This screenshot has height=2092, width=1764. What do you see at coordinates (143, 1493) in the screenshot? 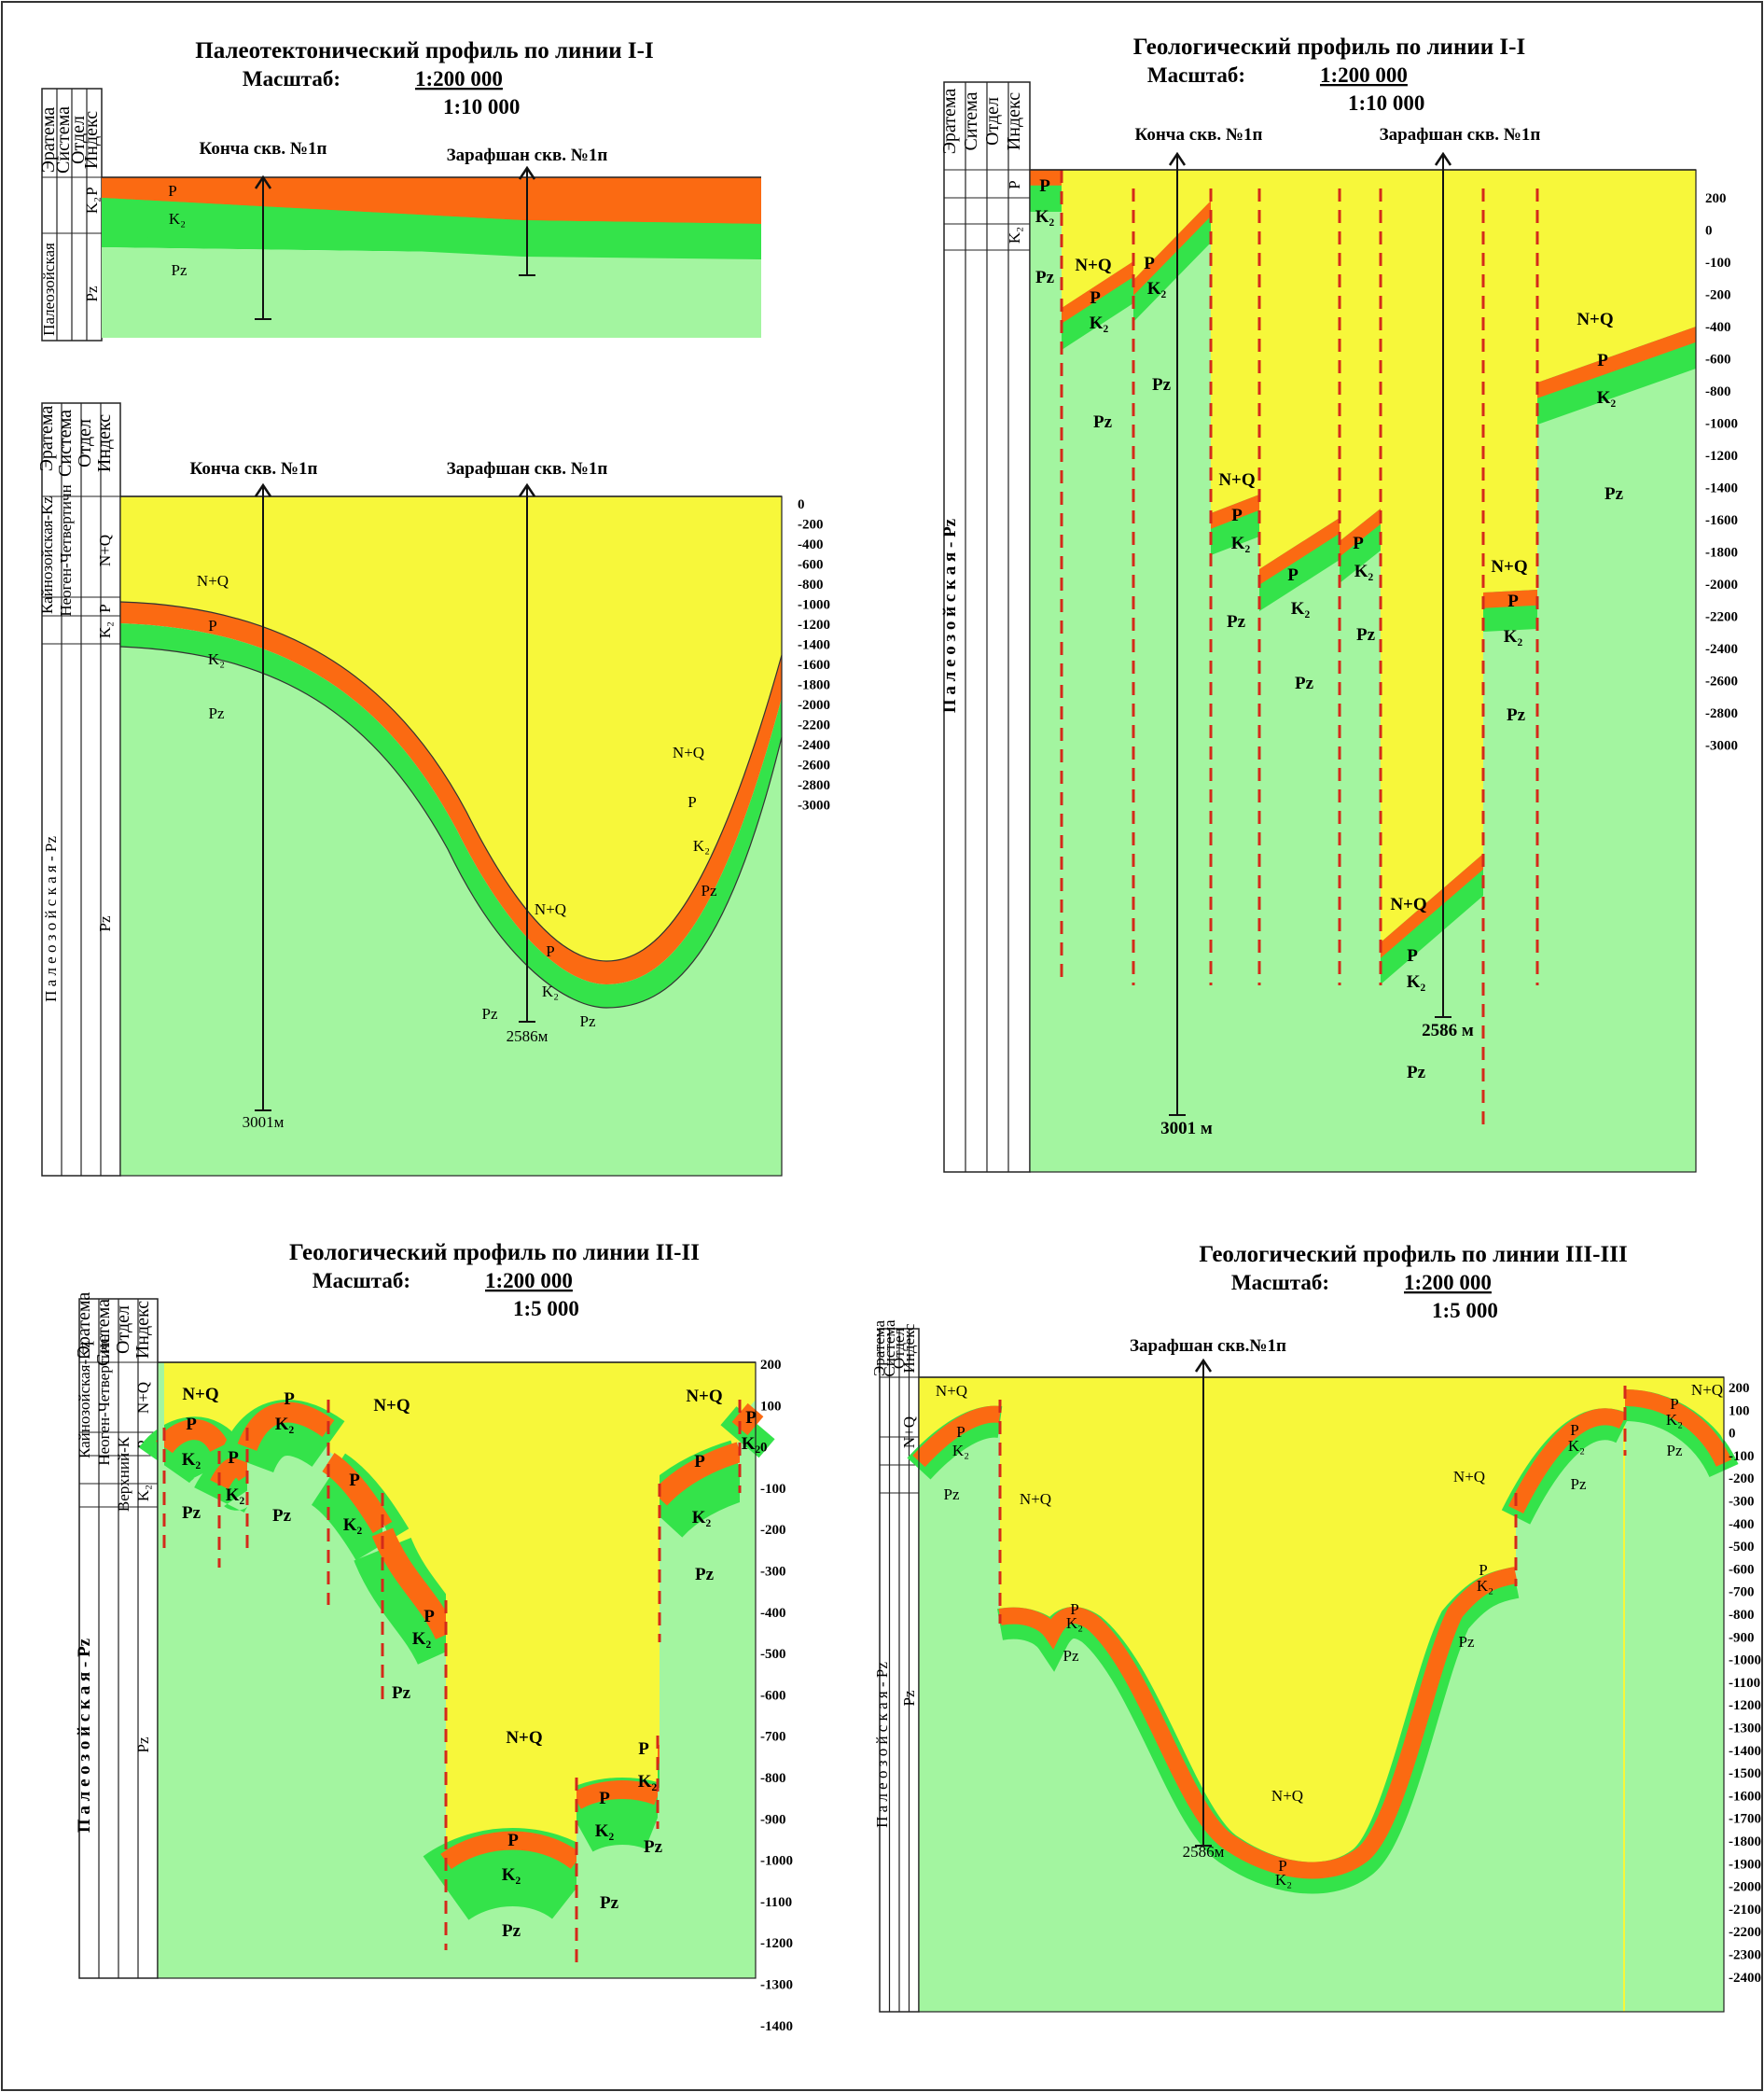
I see `index-k2-label: K₂` at bounding box center [143, 1493].